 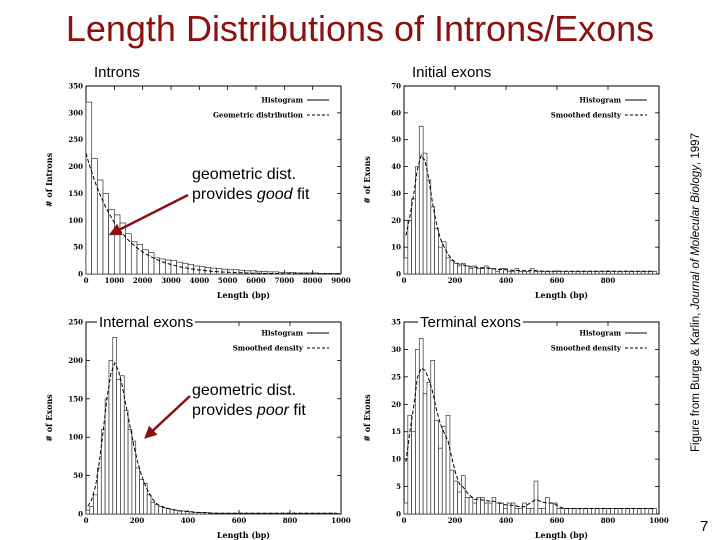 I want to click on y-axis-label: # of Introns, so click(x=49, y=179).